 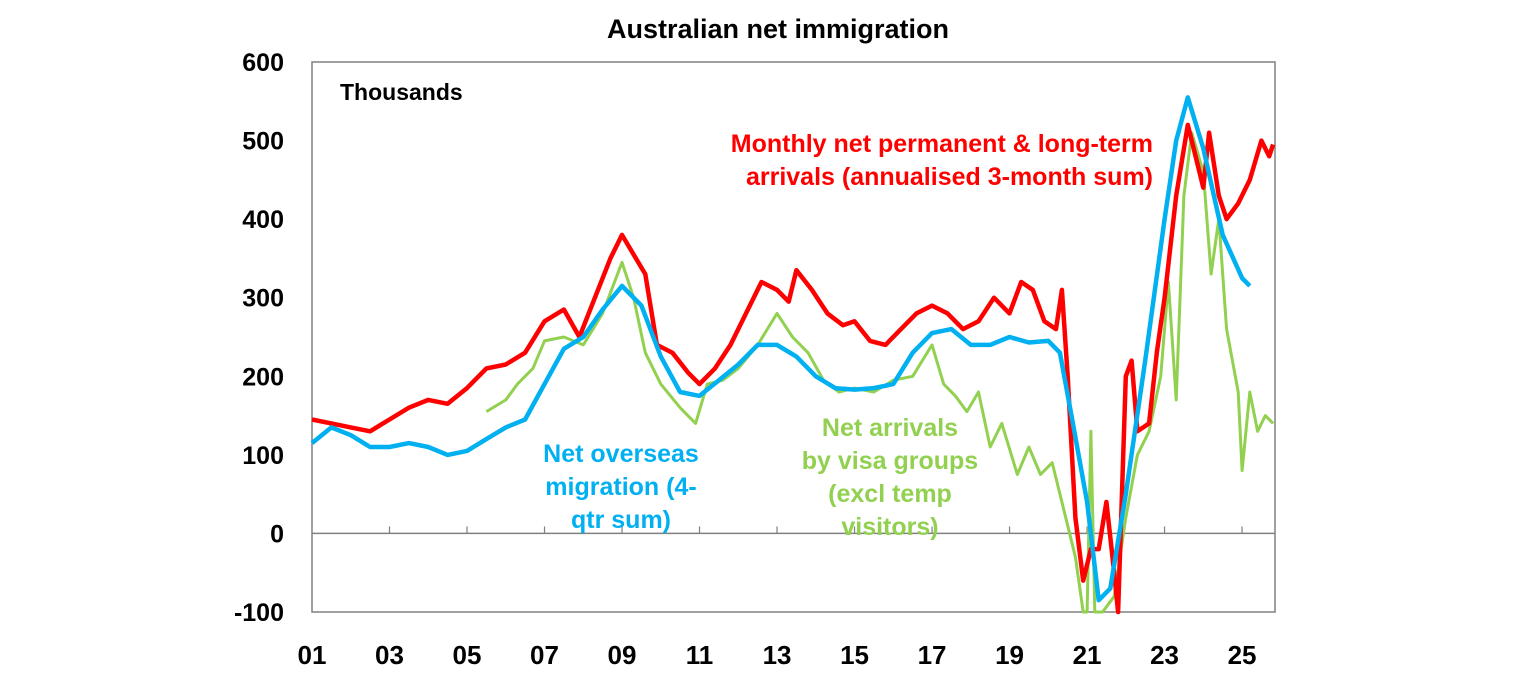 I want to click on x-tick-label: 05, so click(x=467, y=655).